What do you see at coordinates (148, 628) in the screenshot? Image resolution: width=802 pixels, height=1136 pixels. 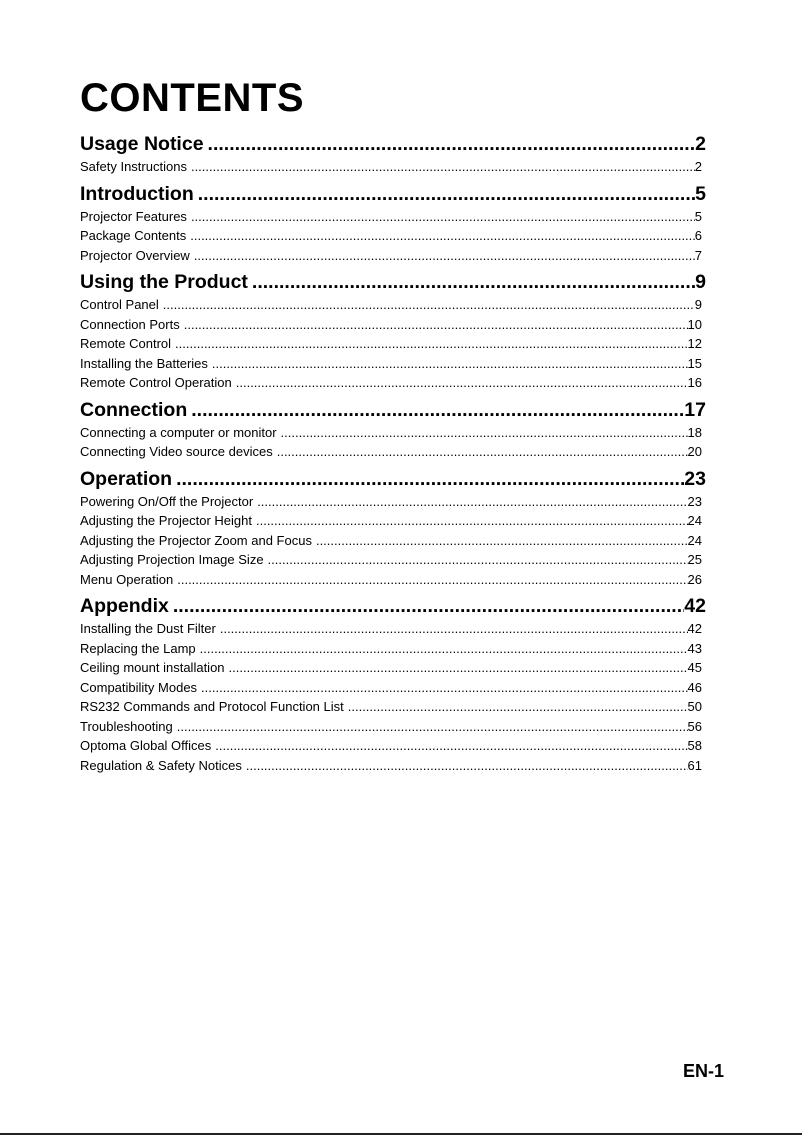 I see `toc-entry-label: Installing the Dust Filter` at bounding box center [148, 628].